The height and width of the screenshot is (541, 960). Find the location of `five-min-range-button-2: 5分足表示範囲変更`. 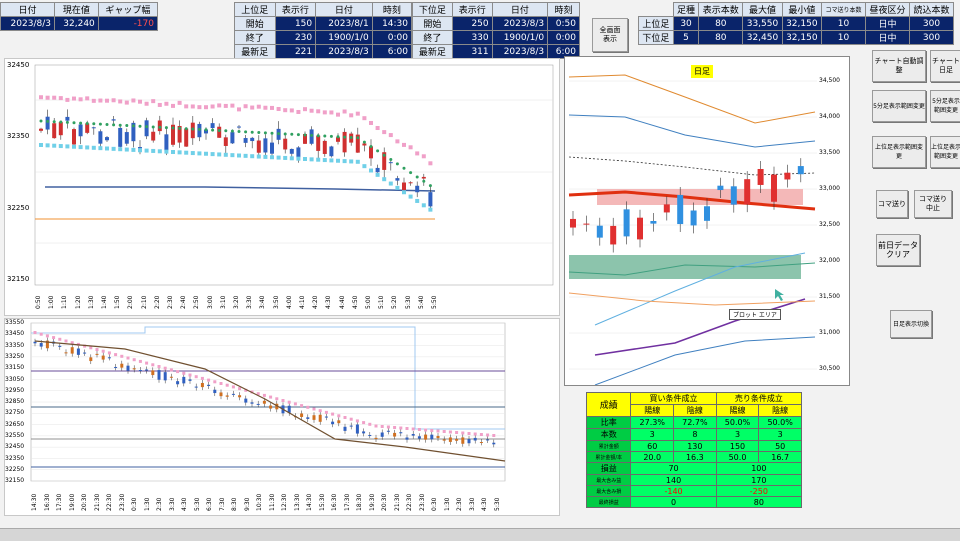

five-min-range-button-2: 5分足表示範囲変更 is located at coordinates (945, 106).